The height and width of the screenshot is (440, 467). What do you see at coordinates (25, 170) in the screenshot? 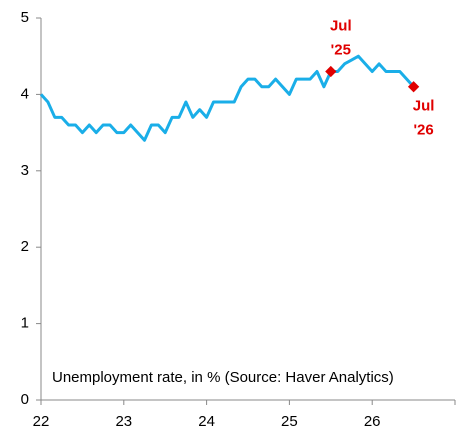
I see `y-tick-label: 3` at bounding box center [25, 170].